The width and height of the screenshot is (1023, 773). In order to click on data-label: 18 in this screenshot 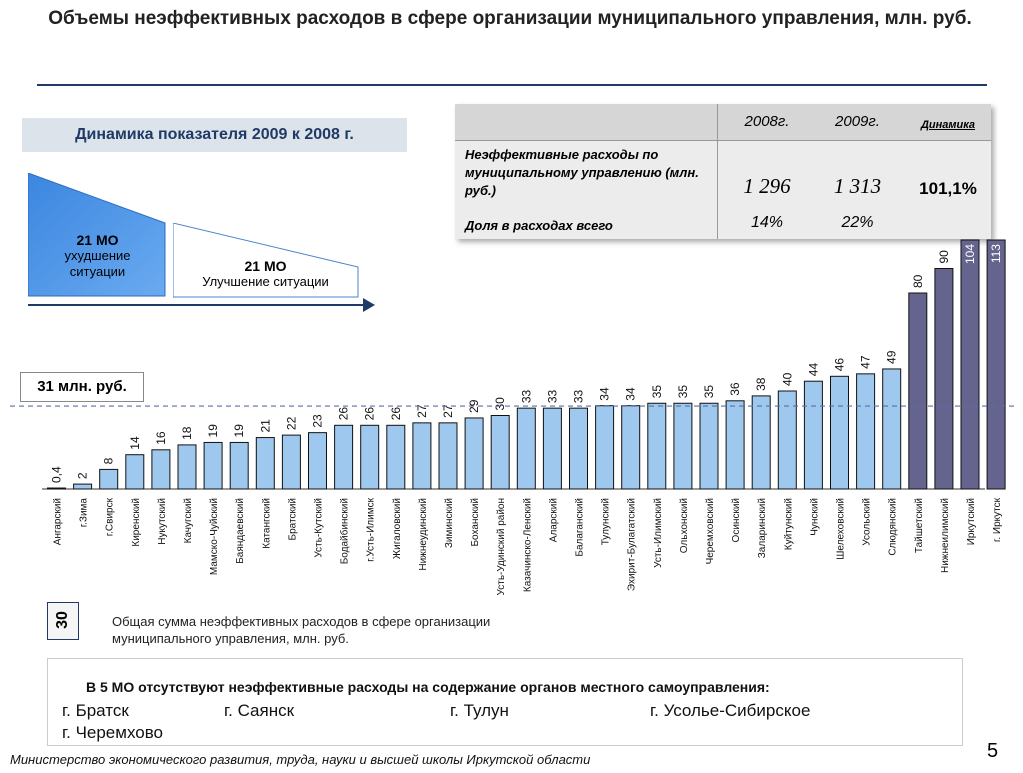, I will do `click(187, 433)`.